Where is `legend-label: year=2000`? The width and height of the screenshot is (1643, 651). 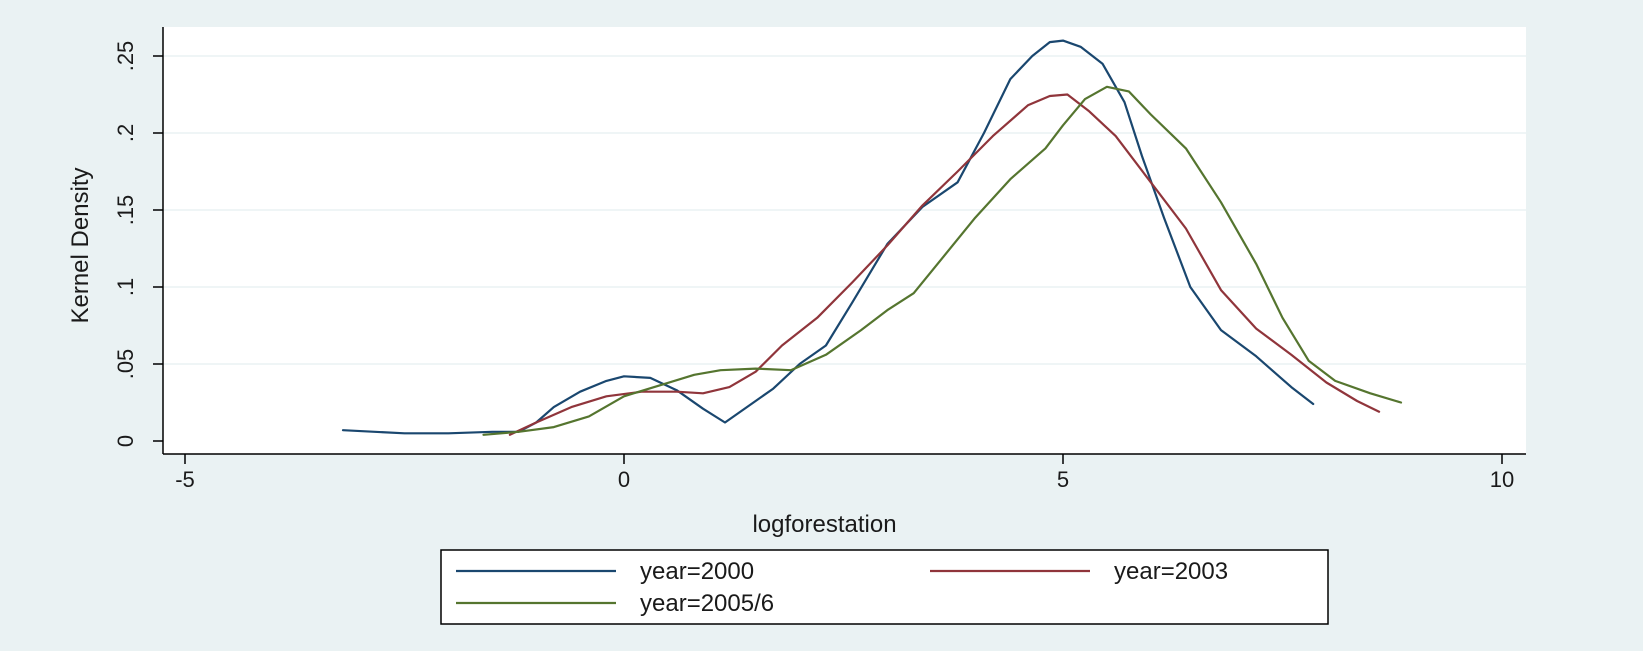 legend-label: year=2000 is located at coordinates (697, 571).